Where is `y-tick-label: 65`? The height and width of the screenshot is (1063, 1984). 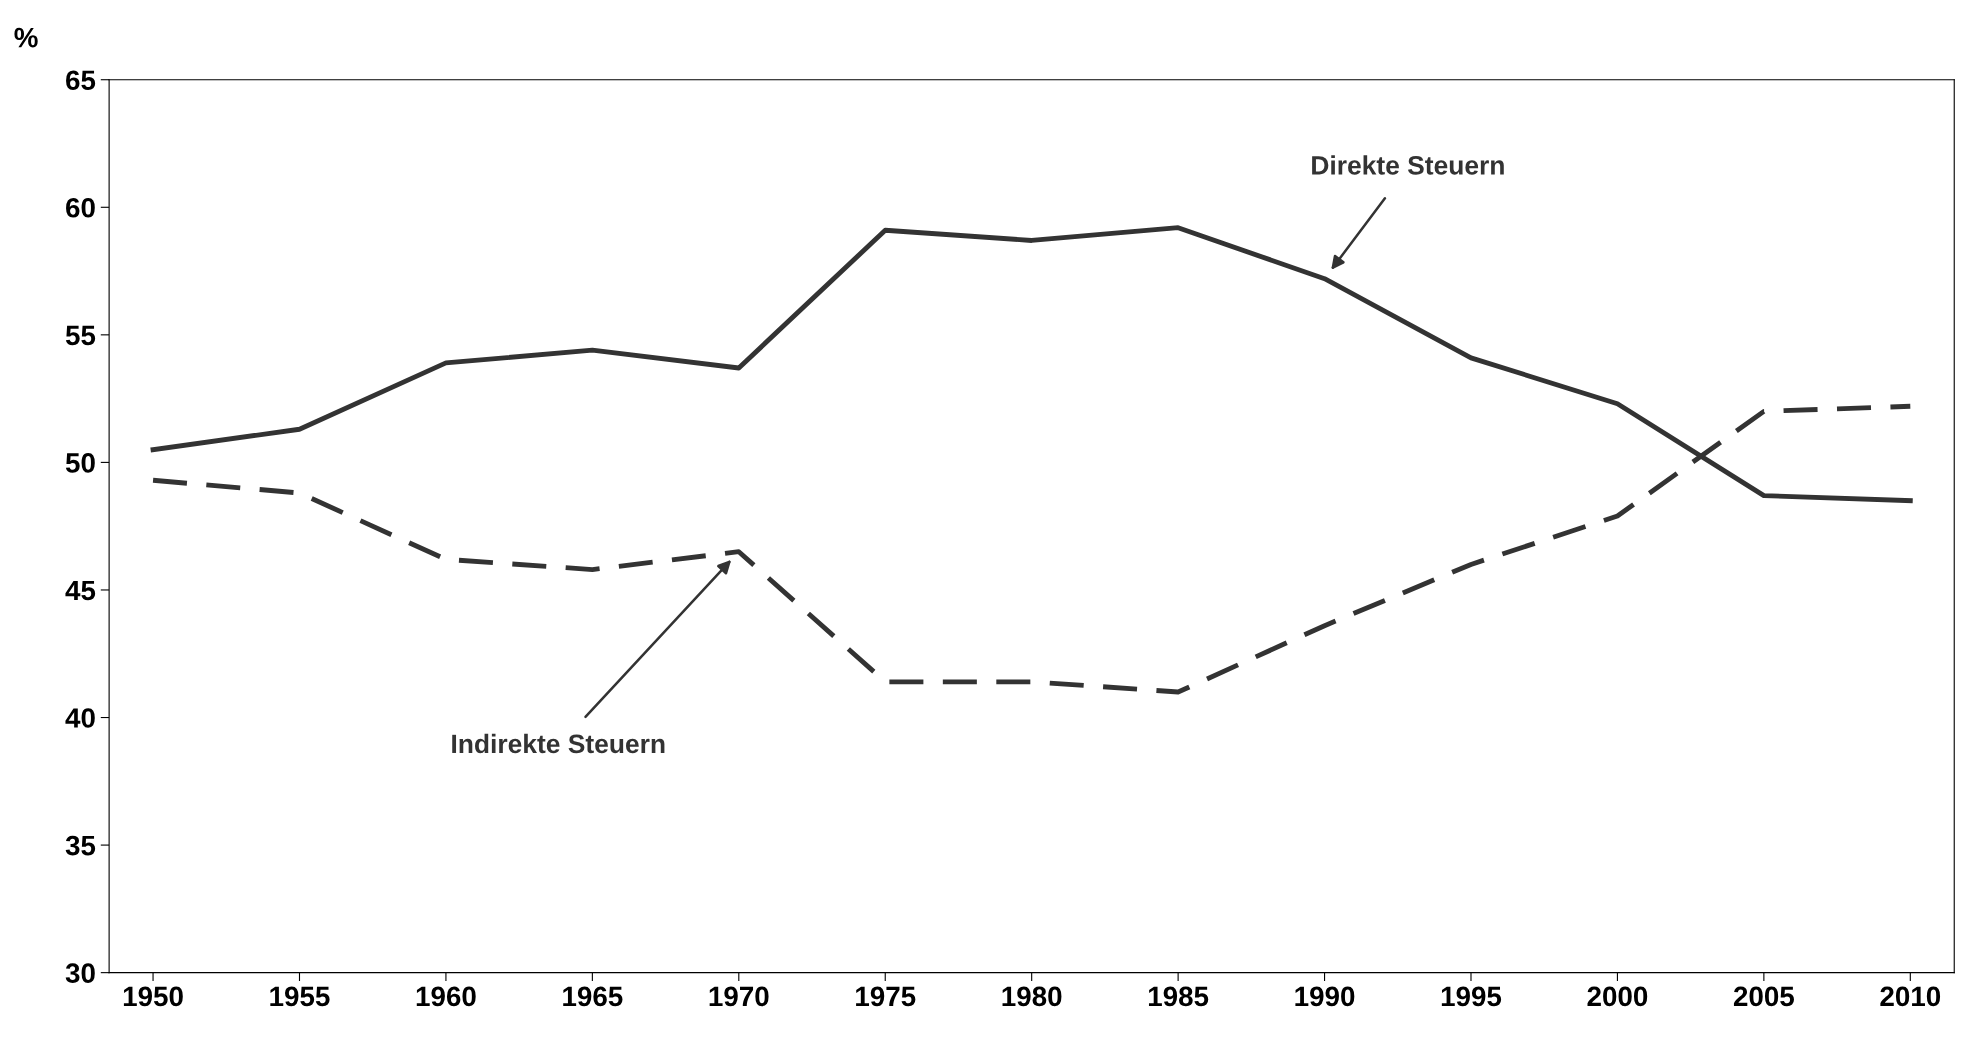
y-tick-label: 65 is located at coordinates (81, 80).